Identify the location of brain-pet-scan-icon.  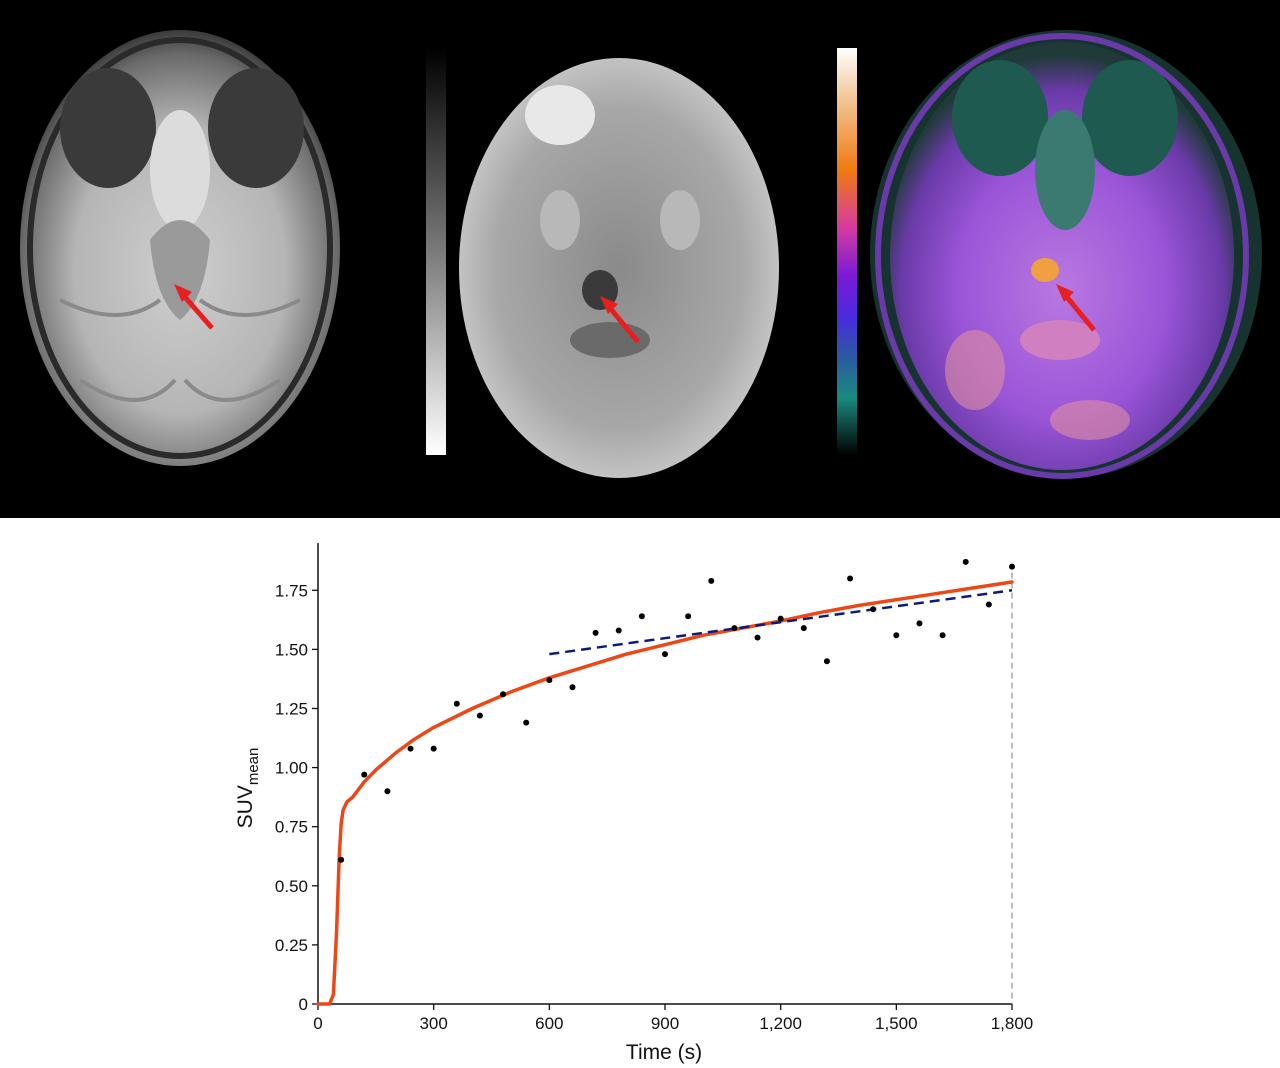
(619, 268).